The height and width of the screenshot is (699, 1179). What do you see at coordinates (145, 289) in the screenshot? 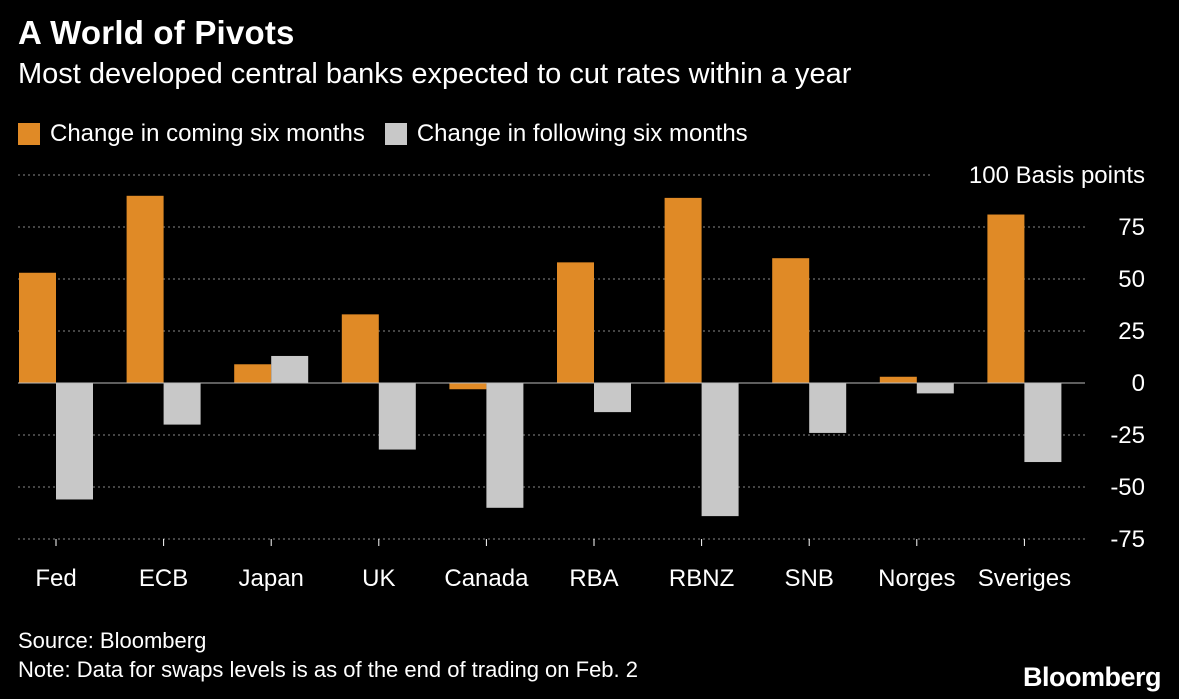
I see `bar-coming-ecb` at bounding box center [145, 289].